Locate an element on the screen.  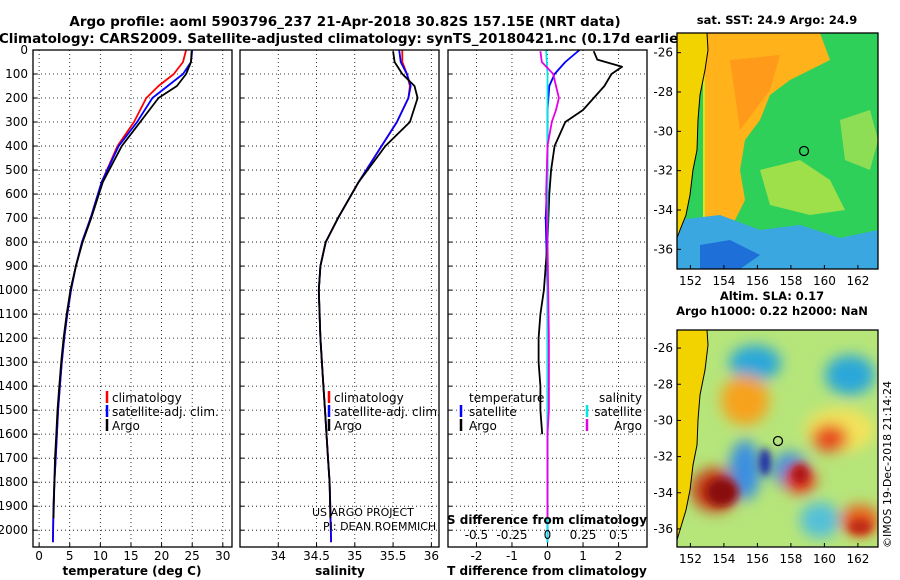
x-tick-label: 2 is located at coordinates (619, 556).